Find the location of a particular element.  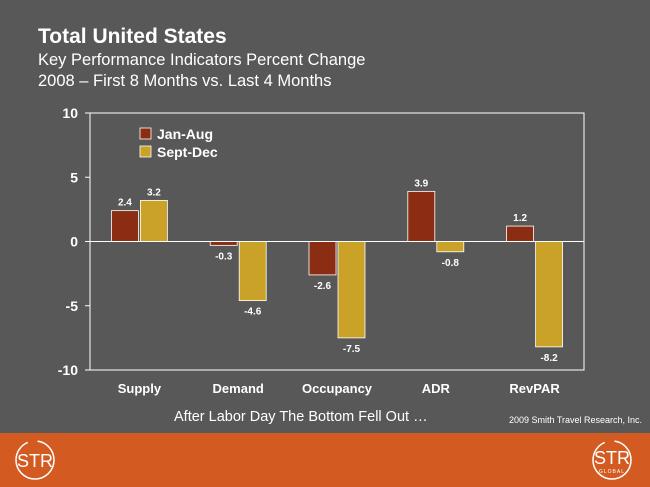

bar-jan-aug-revpar is located at coordinates (520, 233).